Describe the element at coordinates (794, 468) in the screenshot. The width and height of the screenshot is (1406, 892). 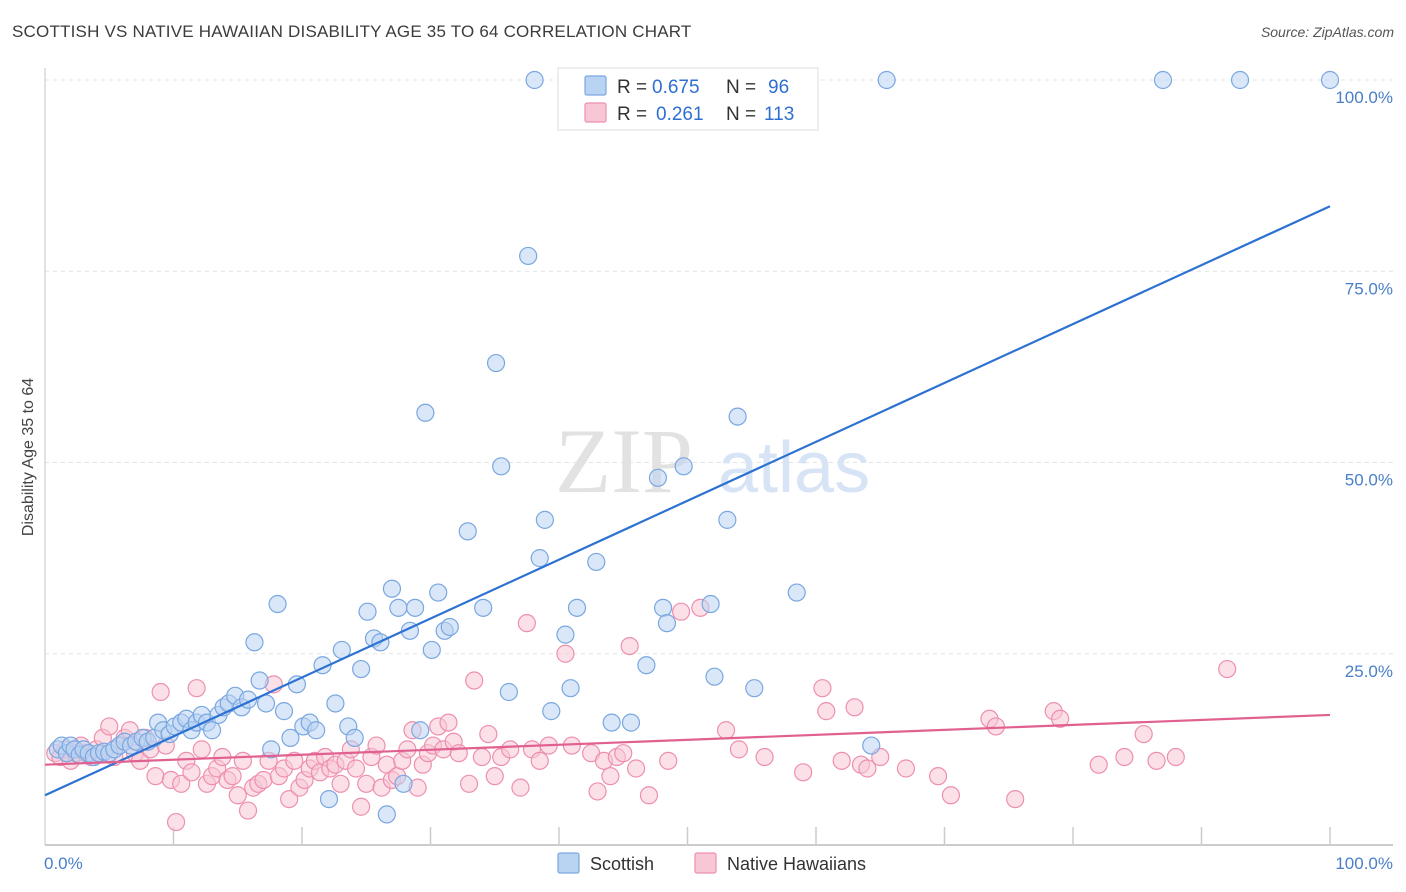
I see `watermark-atlas: atlas` at that location.